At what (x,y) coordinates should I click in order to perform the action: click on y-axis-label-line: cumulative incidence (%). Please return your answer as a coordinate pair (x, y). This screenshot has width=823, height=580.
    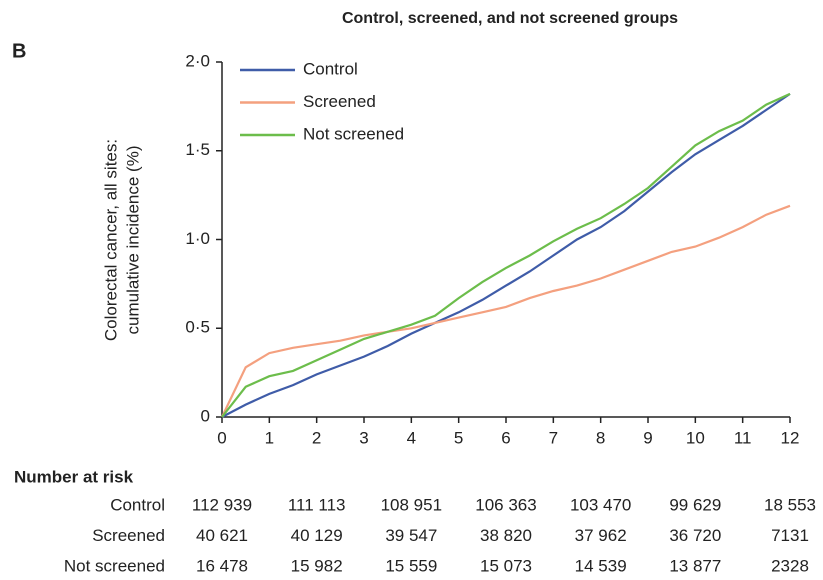
    Looking at the image, I should click on (132, 240).